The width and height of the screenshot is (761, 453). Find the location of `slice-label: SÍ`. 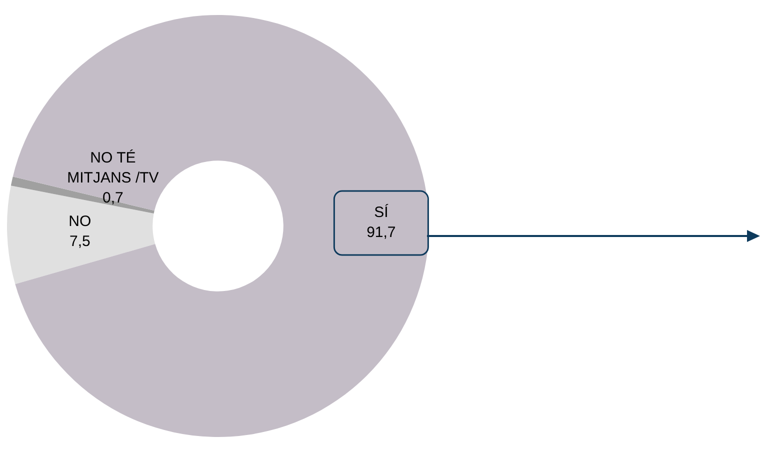

slice-label: SÍ is located at coordinates (382, 212).